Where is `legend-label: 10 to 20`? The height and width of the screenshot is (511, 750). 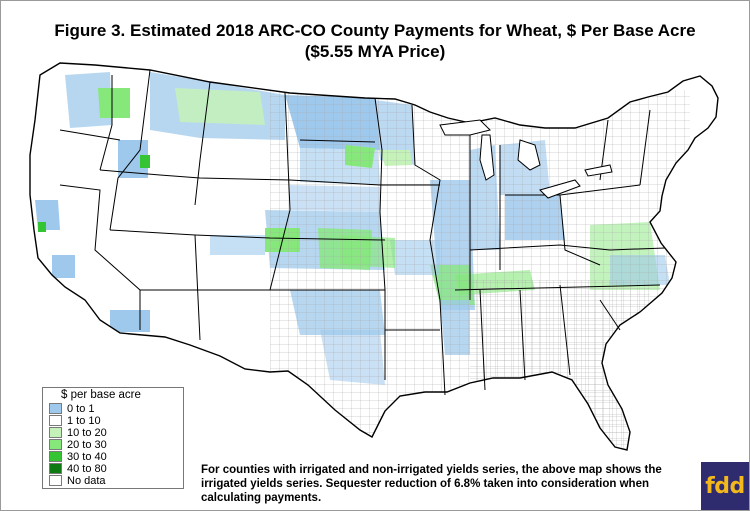
legend-label: 10 to 20 is located at coordinates (87, 432).